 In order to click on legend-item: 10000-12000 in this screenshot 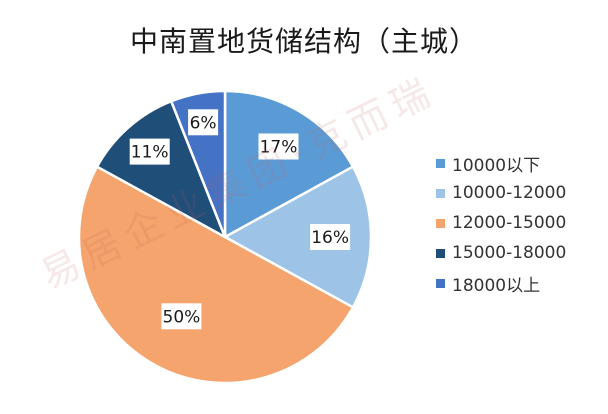, I will do `click(501, 193)`.